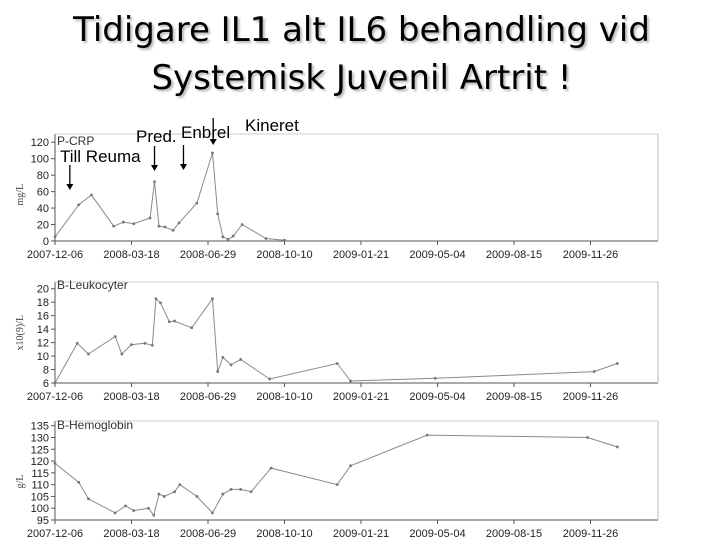 This screenshot has width=723, height=545. Describe the element at coordinates (40, 427) in the screenshot. I see `y-tick-label: 135` at that location.